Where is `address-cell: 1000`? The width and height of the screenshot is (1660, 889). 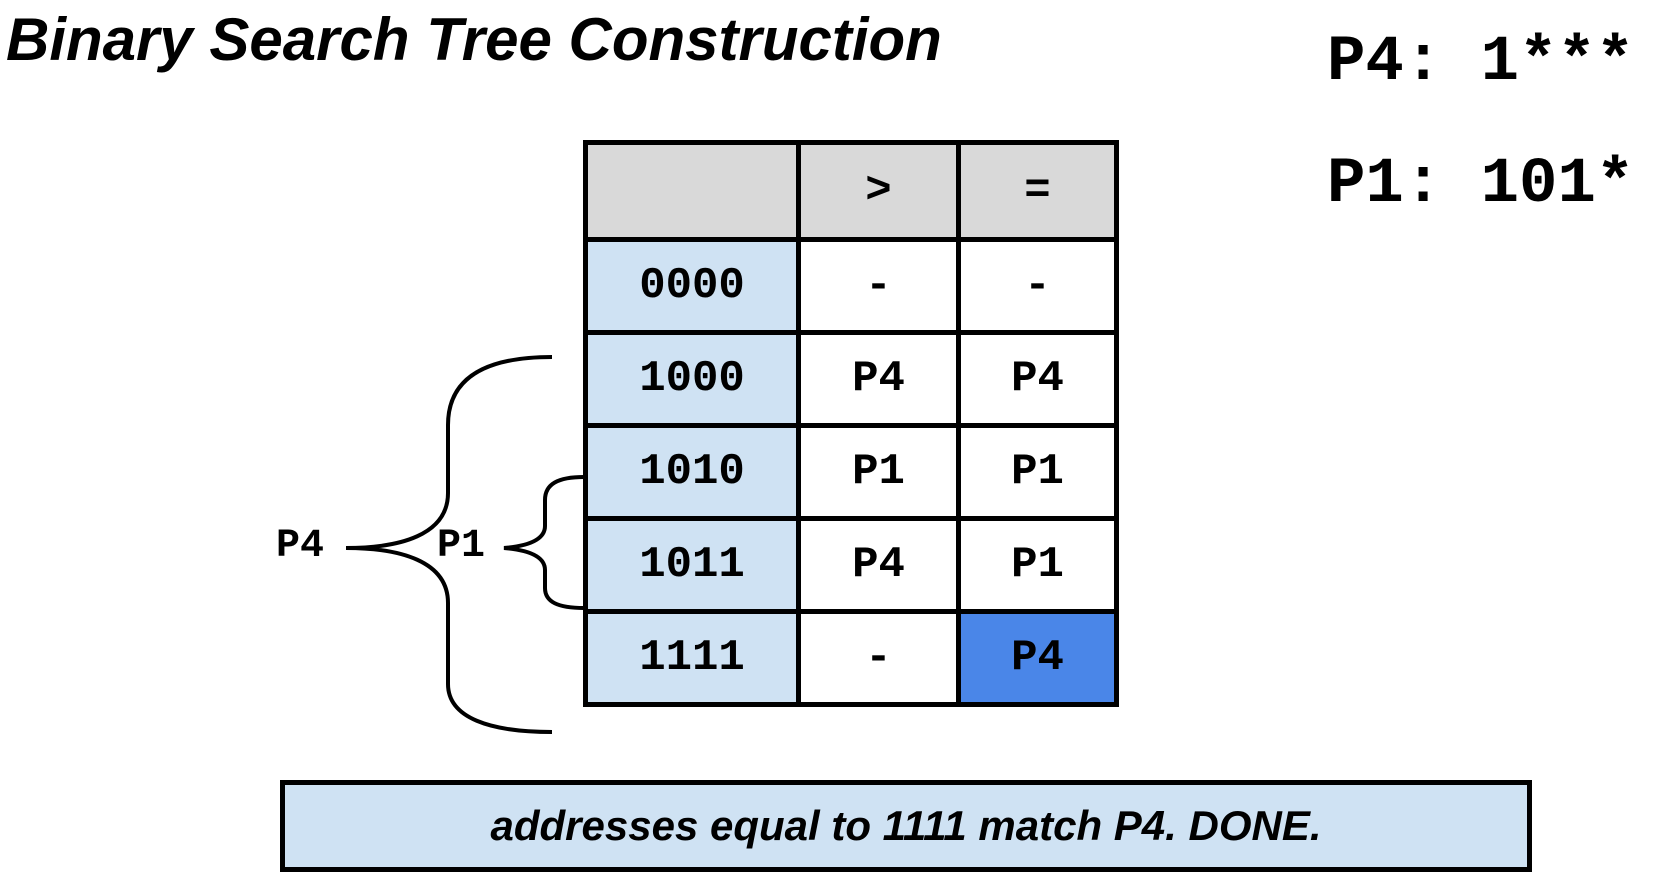 address-cell: 1000 is located at coordinates (692, 379).